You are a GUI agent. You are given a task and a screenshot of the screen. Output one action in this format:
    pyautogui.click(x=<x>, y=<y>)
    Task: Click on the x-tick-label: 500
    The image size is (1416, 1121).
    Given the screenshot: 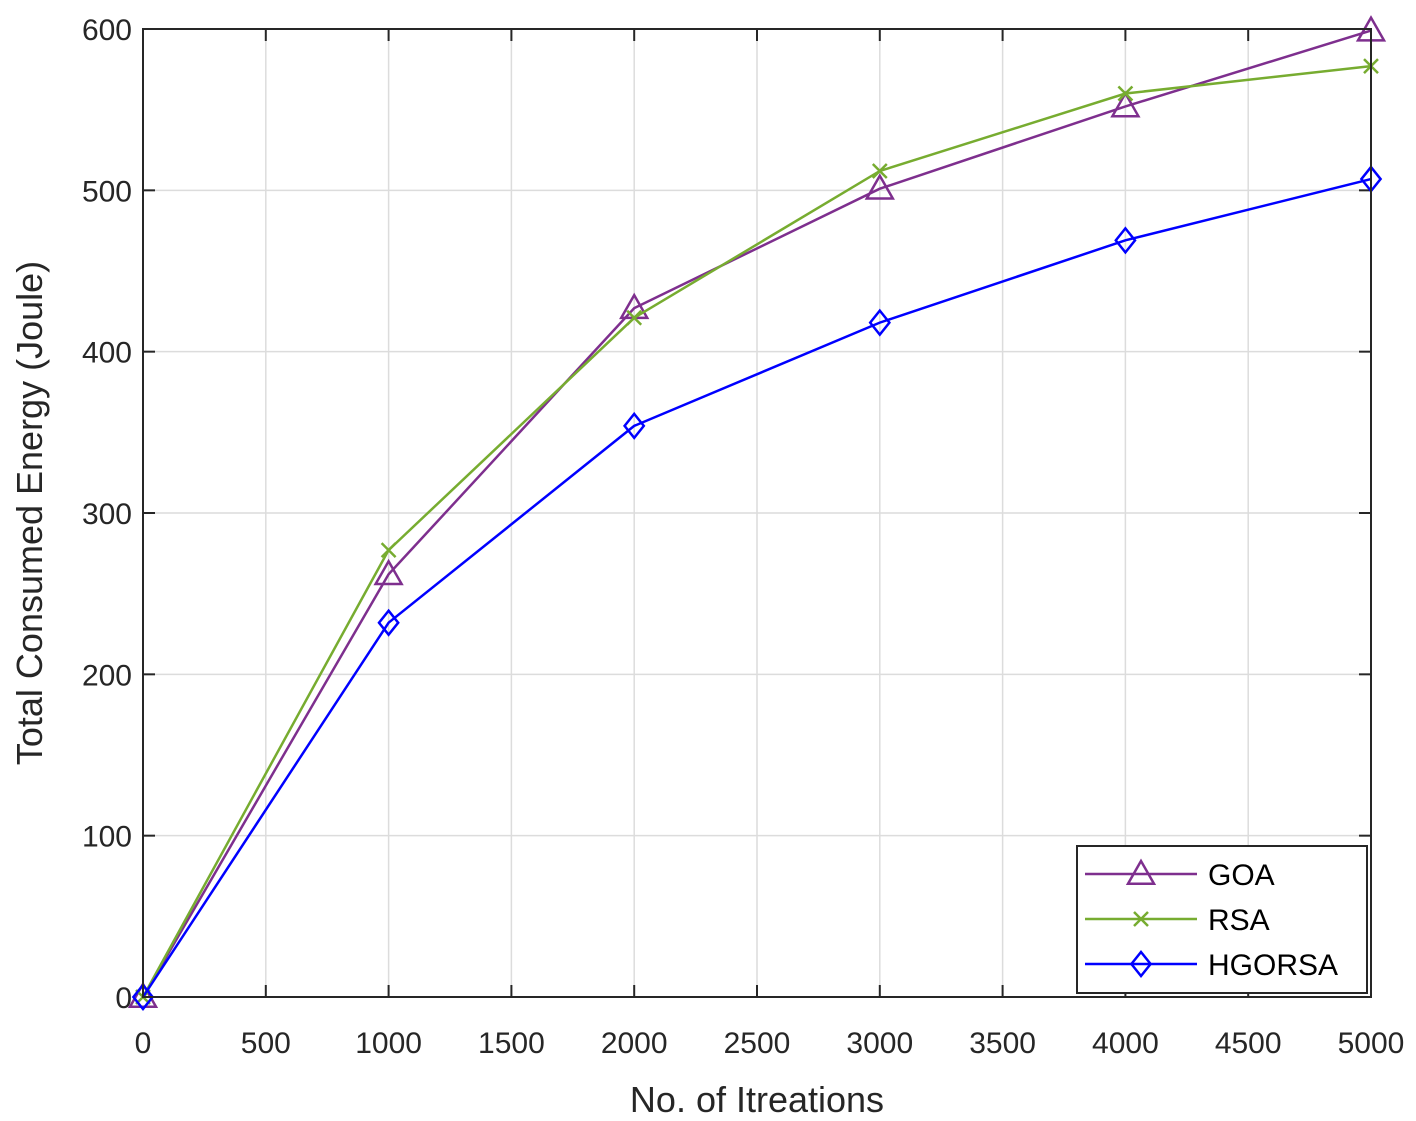 What is the action you would take?
    pyautogui.click(x=266, y=1043)
    